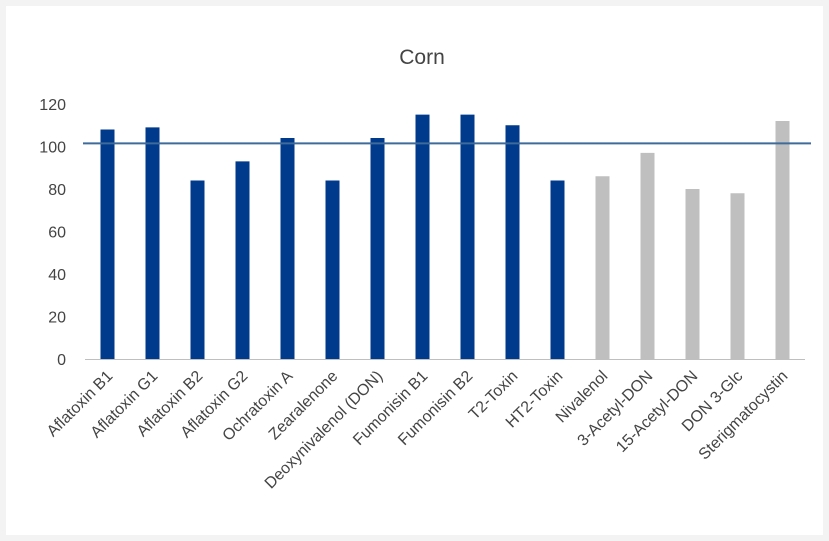  What do you see at coordinates (61, 360) in the screenshot?
I see `y-tick-label: 0` at bounding box center [61, 360].